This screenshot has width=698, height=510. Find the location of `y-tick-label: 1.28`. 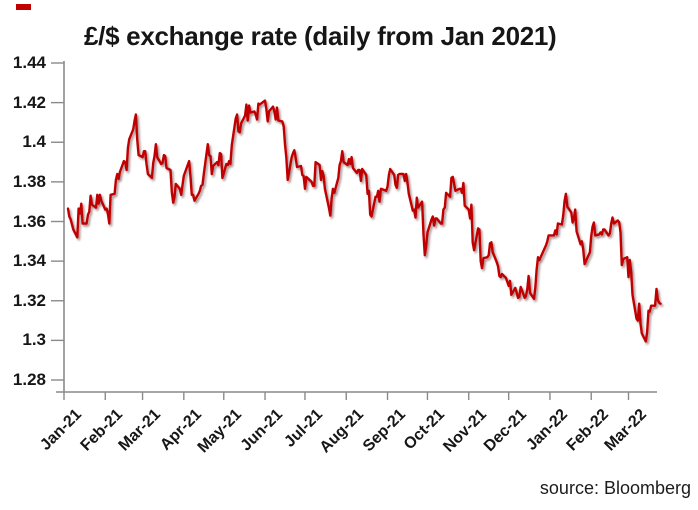

y-tick-label: 1.28 is located at coordinates (29, 379).